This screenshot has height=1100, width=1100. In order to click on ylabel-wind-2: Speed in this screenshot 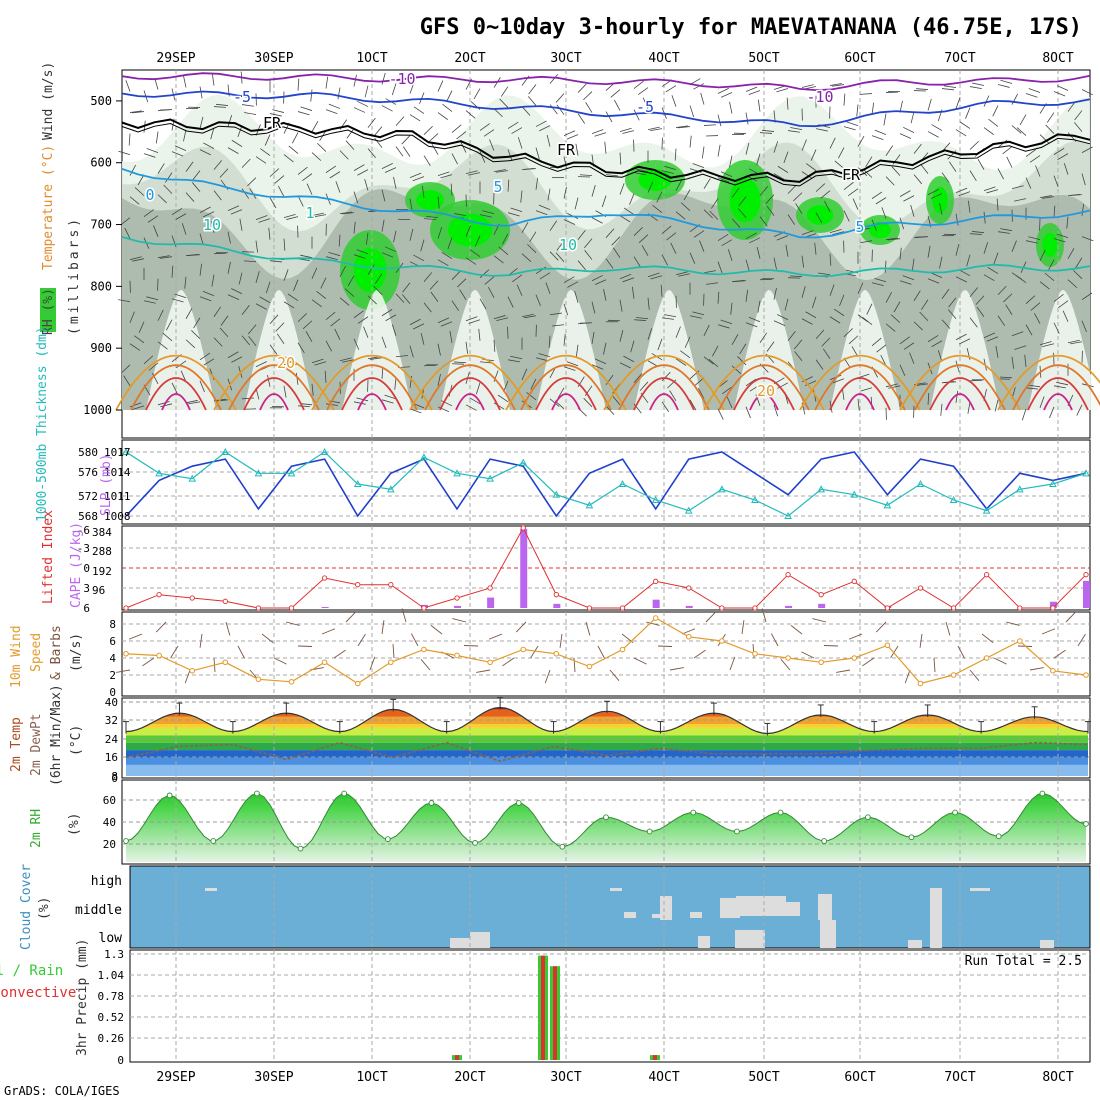, I will do `click(36, 652)`.